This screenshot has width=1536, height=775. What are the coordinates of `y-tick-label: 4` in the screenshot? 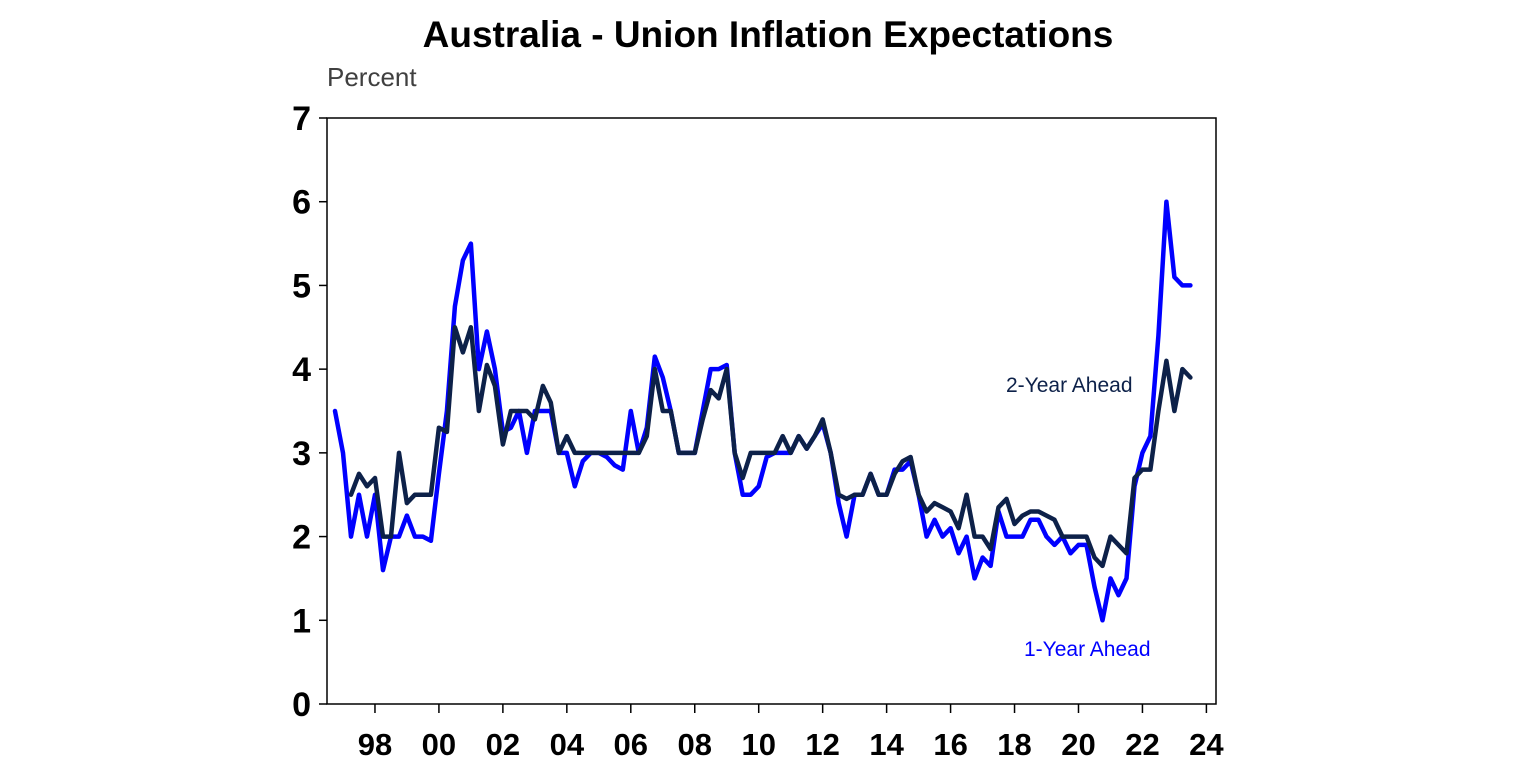 It's located at (301, 370).